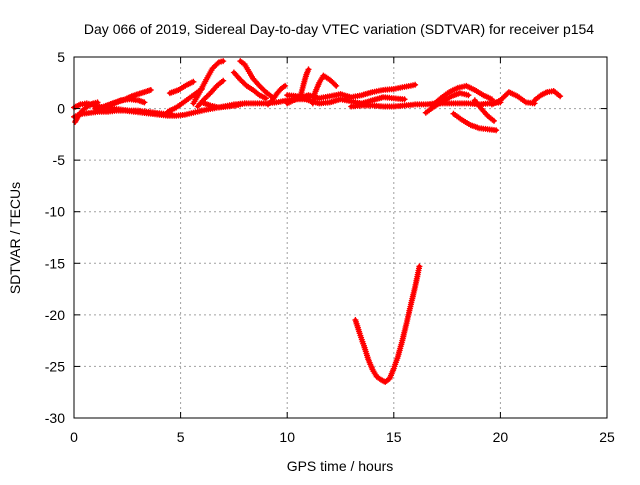 The image size is (640, 485). What do you see at coordinates (277, 95) in the screenshot?
I see `series-spike-9.5` at bounding box center [277, 95].